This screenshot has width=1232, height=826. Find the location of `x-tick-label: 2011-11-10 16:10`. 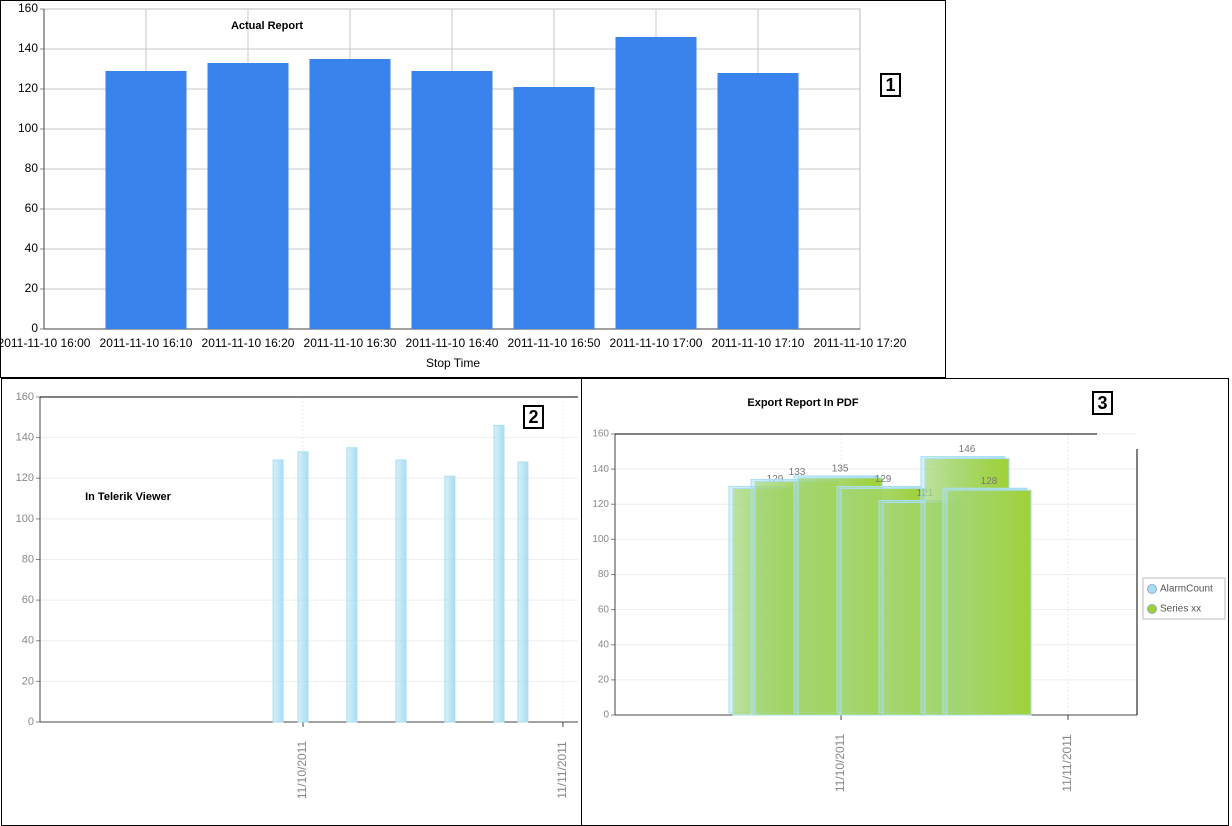

x-tick-label: 2011-11-10 16:10 is located at coordinates (146, 343).